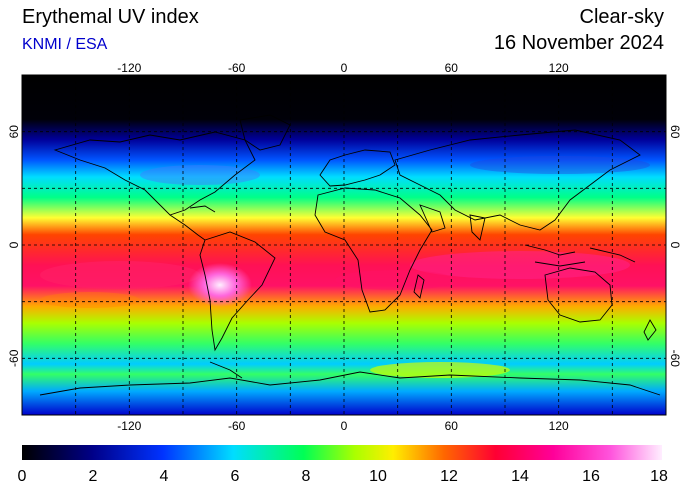 The height and width of the screenshot is (490, 688). I want to click on condition-label: Clear-sky, so click(621, 17).